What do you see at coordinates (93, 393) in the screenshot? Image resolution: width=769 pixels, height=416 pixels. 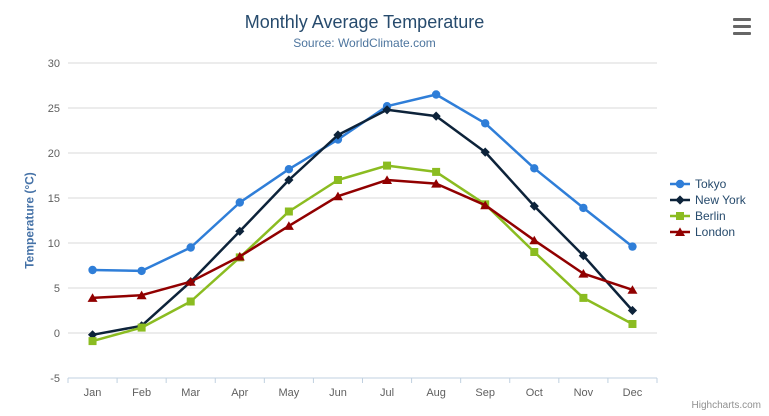 I see `x-tick-label: Jan` at bounding box center [93, 393].